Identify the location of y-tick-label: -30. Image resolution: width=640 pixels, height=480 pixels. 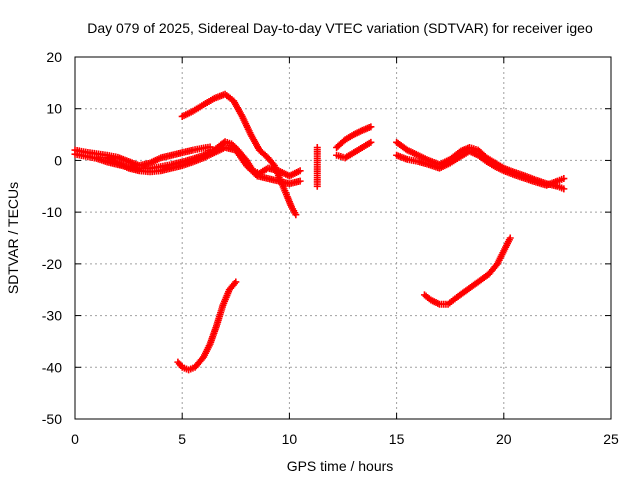
(52, 316).